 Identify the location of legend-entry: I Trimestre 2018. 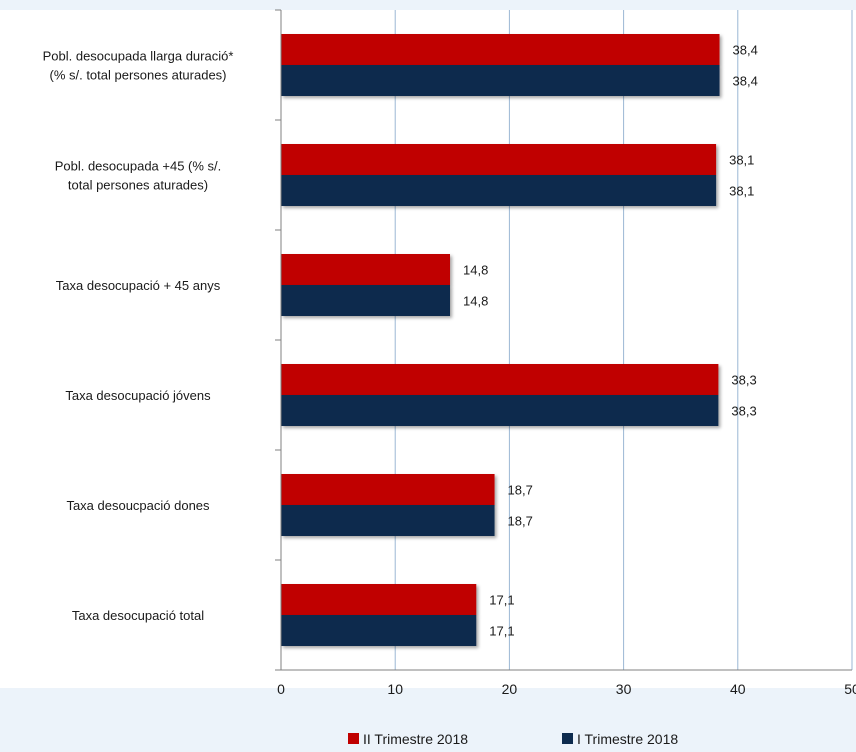
(627, 739).